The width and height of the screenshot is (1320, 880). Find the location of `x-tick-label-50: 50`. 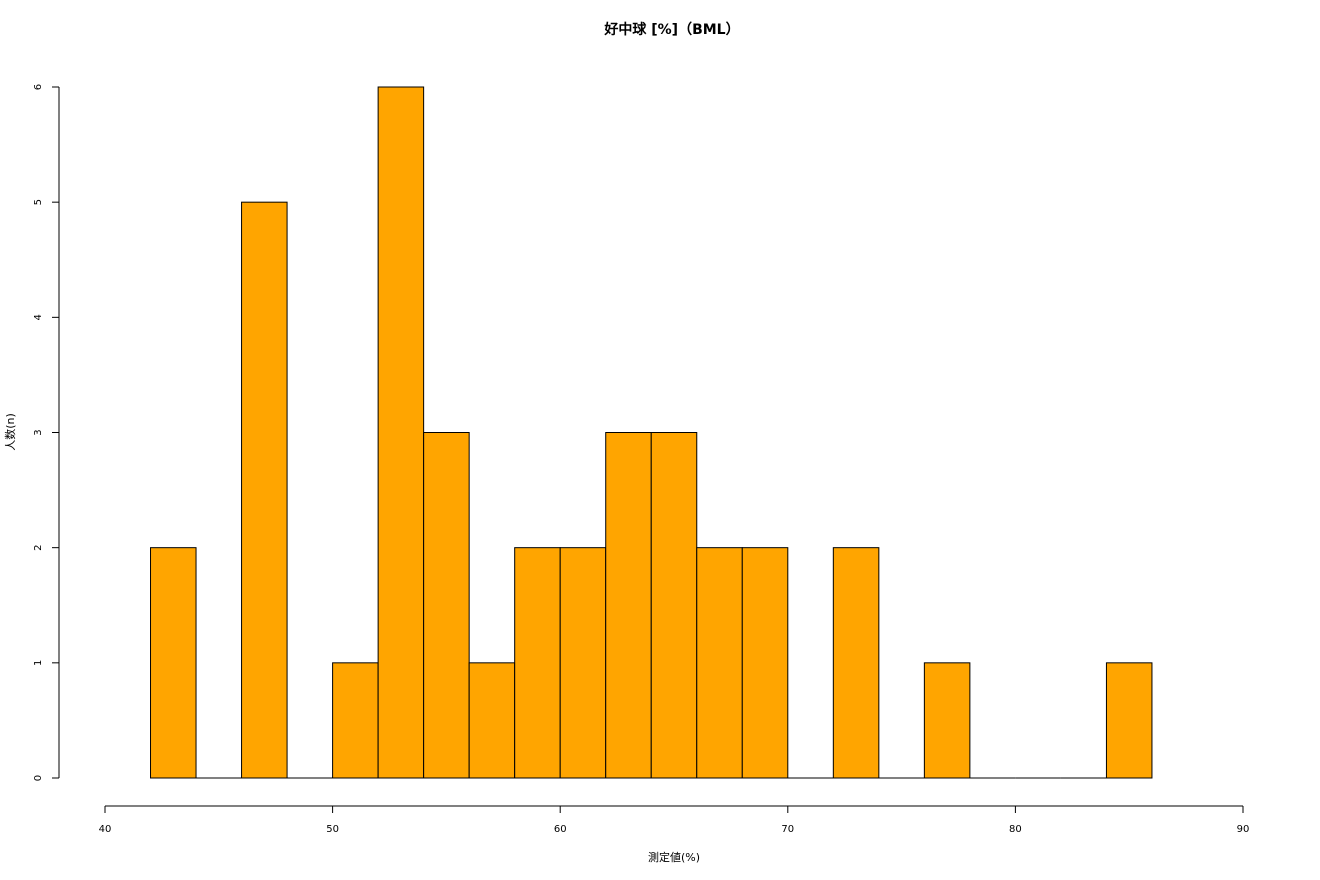

x-tick-label-50: 50 is located at coordinates (332, 829).